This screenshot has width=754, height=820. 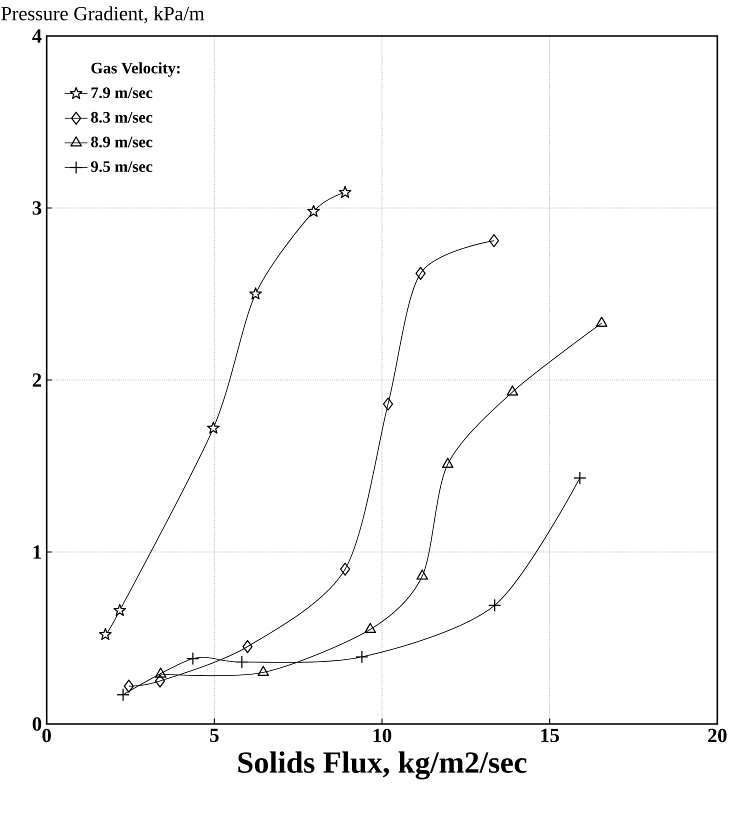 What do you see at coordinates (37, 724) in the screenshot?
I see `y-tick-label: 0` at bounding box center [37, 724].